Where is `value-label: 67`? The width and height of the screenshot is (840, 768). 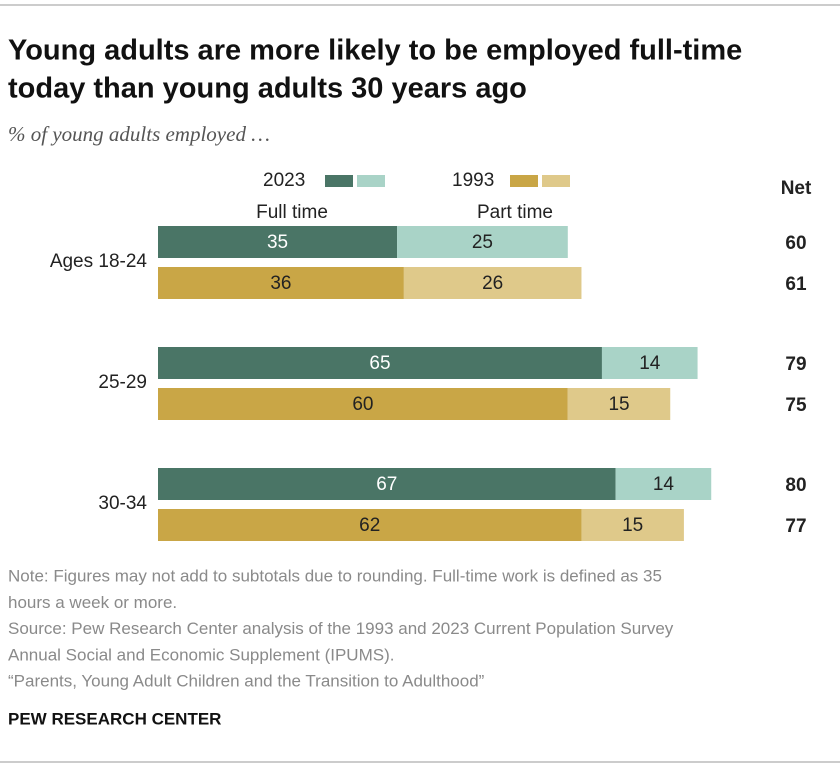 value-label: 67 is located at coordinates (386, 484).